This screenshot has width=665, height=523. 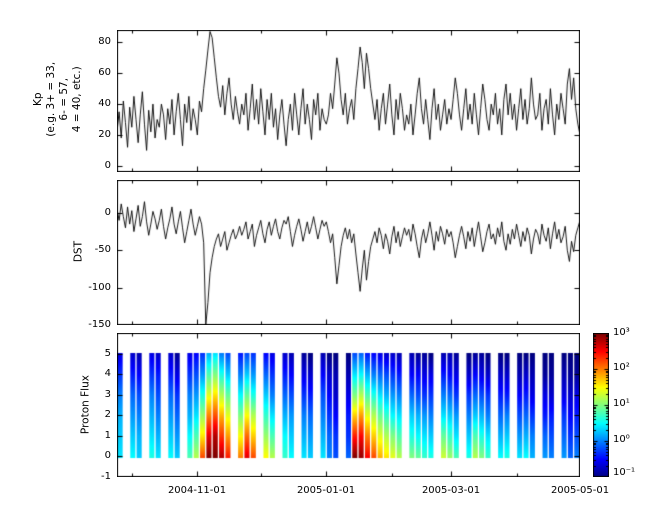 I want to click on colorbar-tick-label: 10², so click(x=621, y=367).